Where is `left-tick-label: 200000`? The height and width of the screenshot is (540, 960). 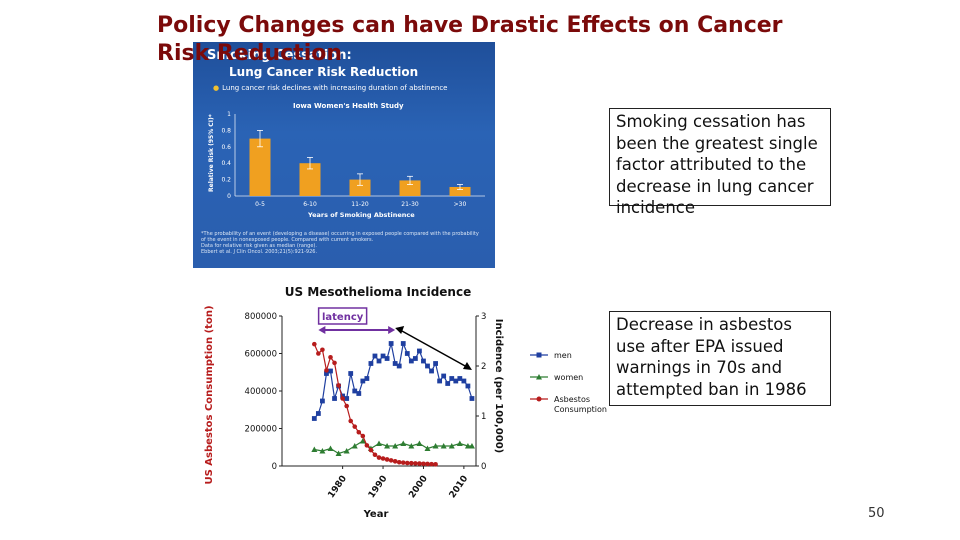 left-tick-label: 200000 is located at coordinates (261, 430).